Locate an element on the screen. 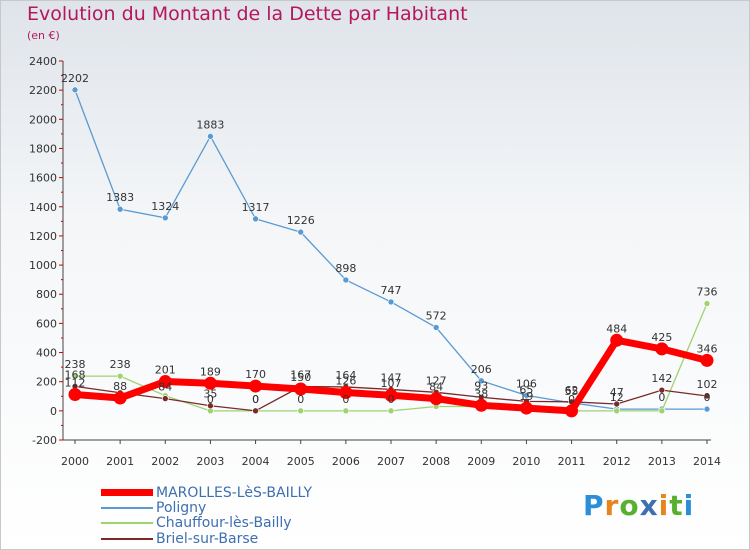 Image resolution: width=750 pixels, height=550 pixels. data-label-briel: 167 is located at coordinates (300, 375).